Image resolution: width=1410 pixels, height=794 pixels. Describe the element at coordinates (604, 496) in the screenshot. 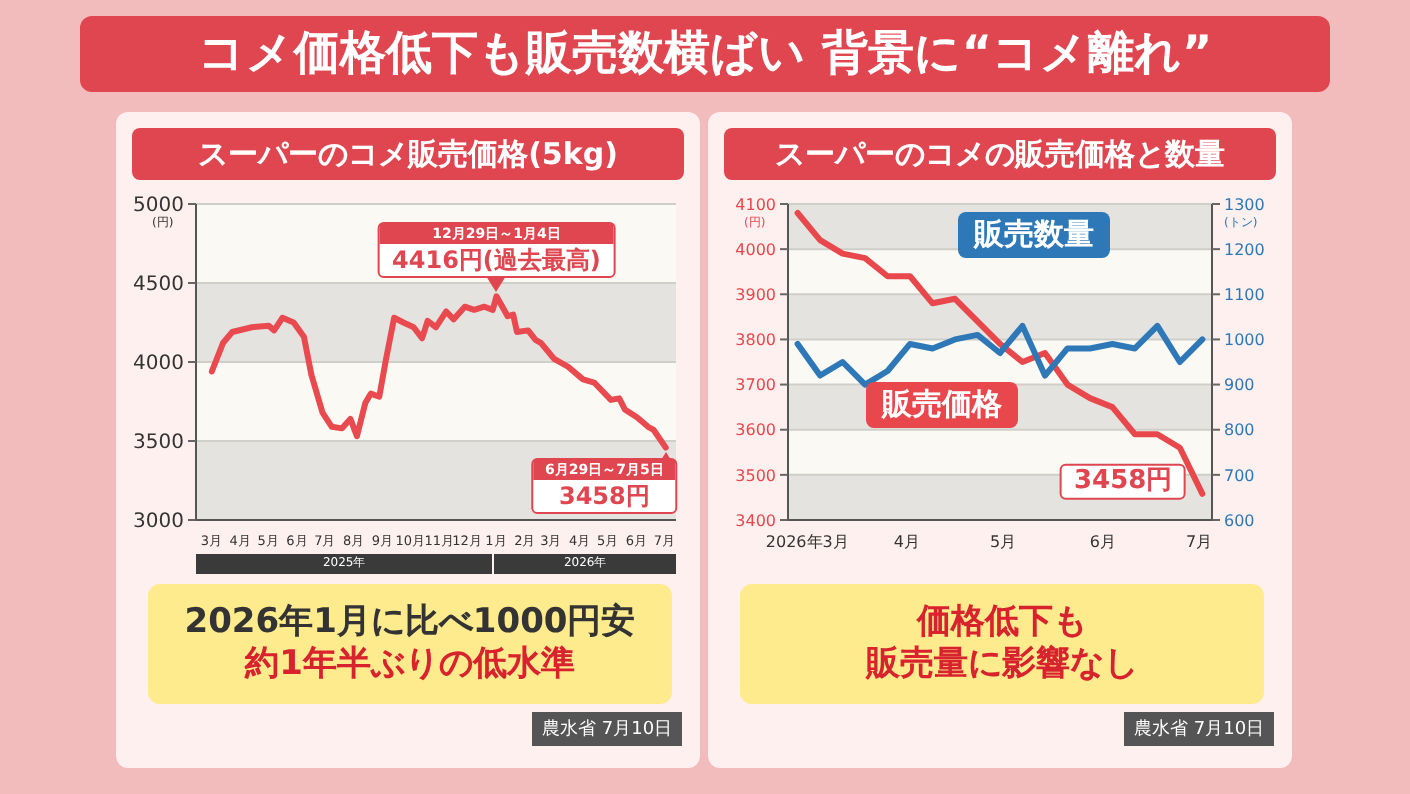

I see `annotation: 3458円` at that location.